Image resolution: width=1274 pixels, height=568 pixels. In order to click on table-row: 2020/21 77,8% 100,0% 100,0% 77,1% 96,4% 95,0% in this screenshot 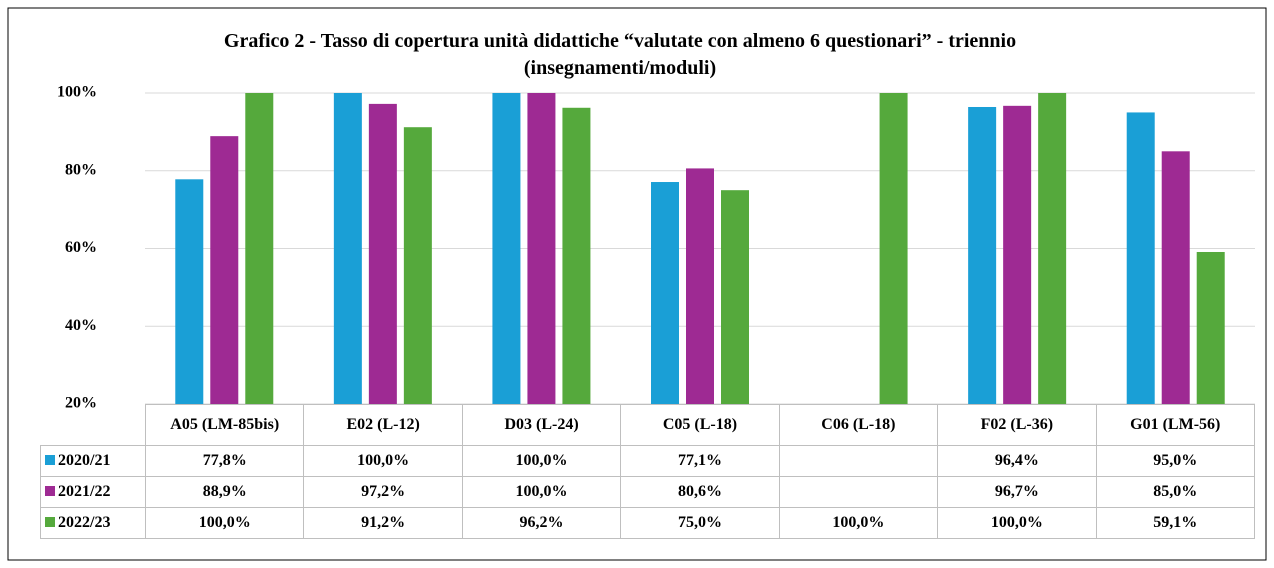, I will do `click(648, 461)`.